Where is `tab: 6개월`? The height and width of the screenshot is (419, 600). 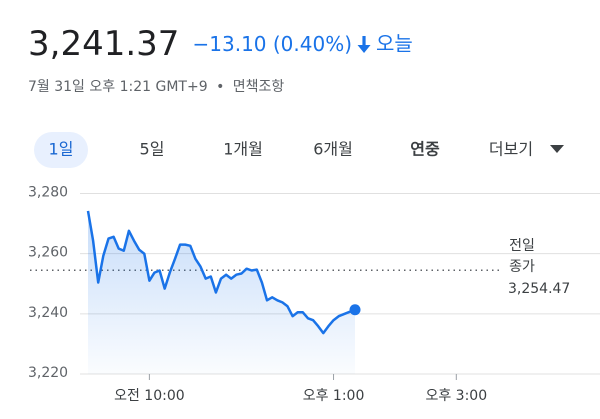
tab: 6개월 is located at coordinates (333, 149).